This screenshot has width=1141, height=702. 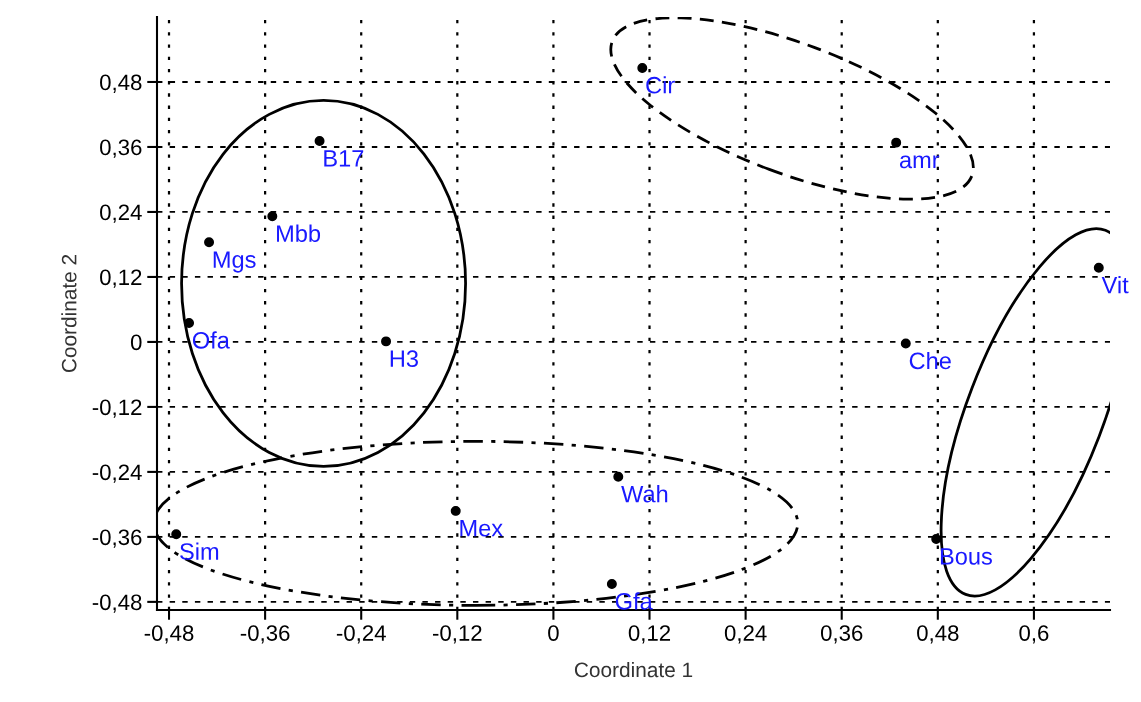 What do you see at coordinates (404, 359) in the screenshot?
I see `annotation: H3` at bounding box center [404, 359].